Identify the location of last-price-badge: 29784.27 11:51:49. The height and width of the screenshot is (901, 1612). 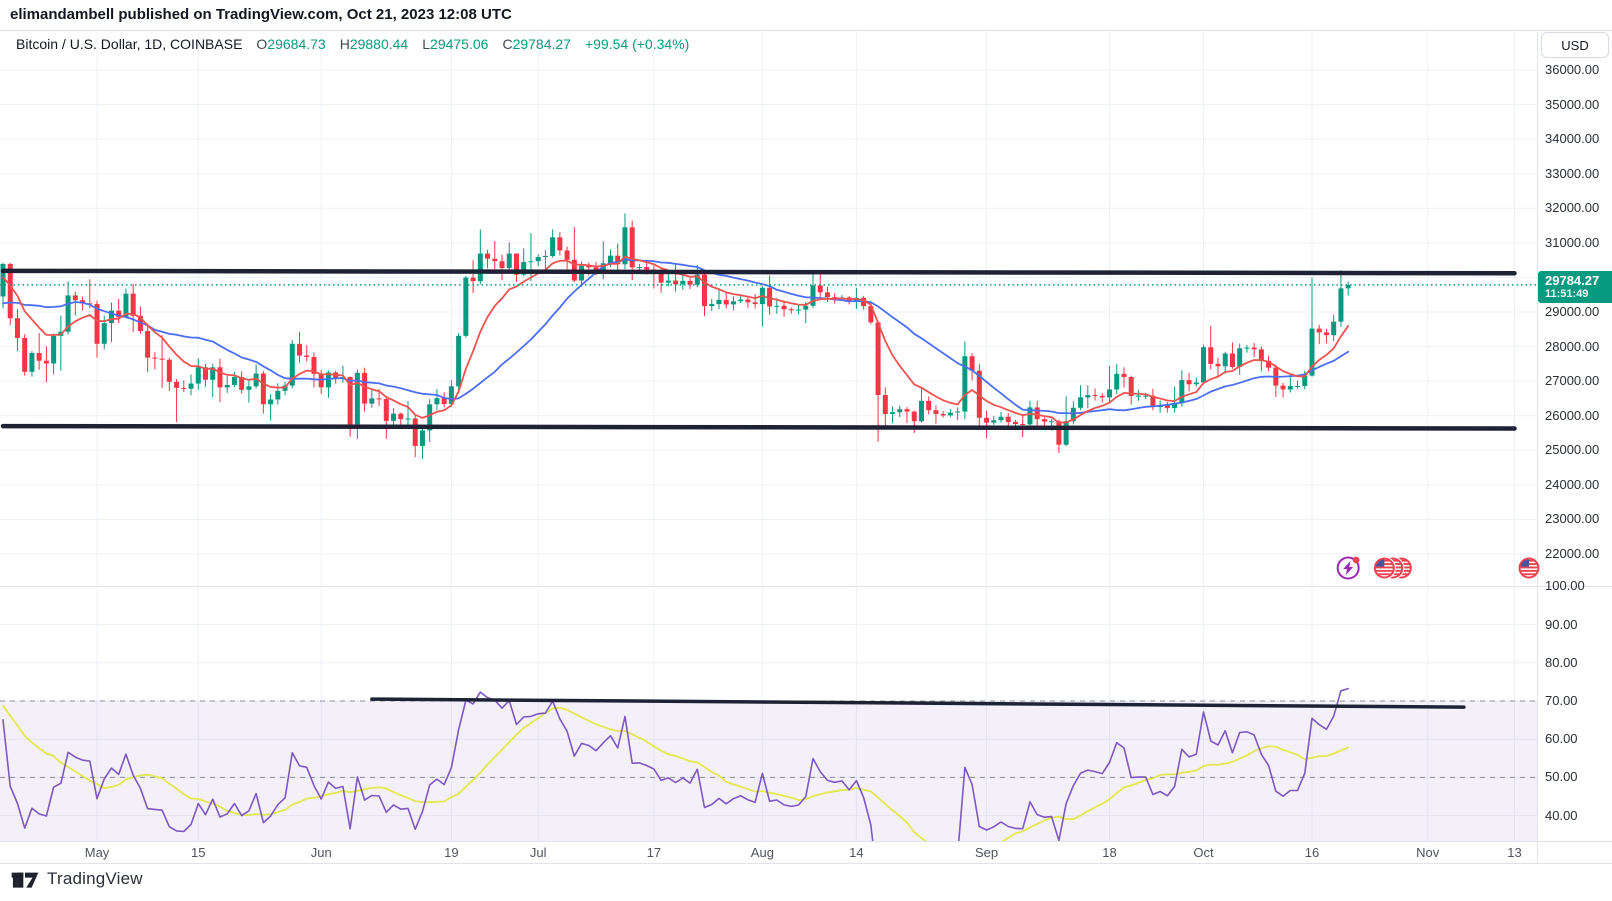
(1575, 287).